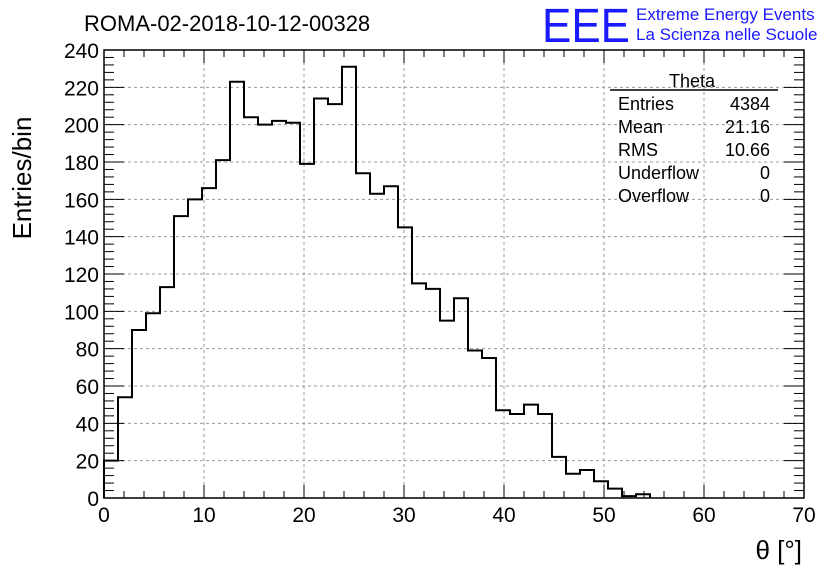 This screenshot has width=836, height=572. I want to click on x-tick-label: 60, so click(703, 515).